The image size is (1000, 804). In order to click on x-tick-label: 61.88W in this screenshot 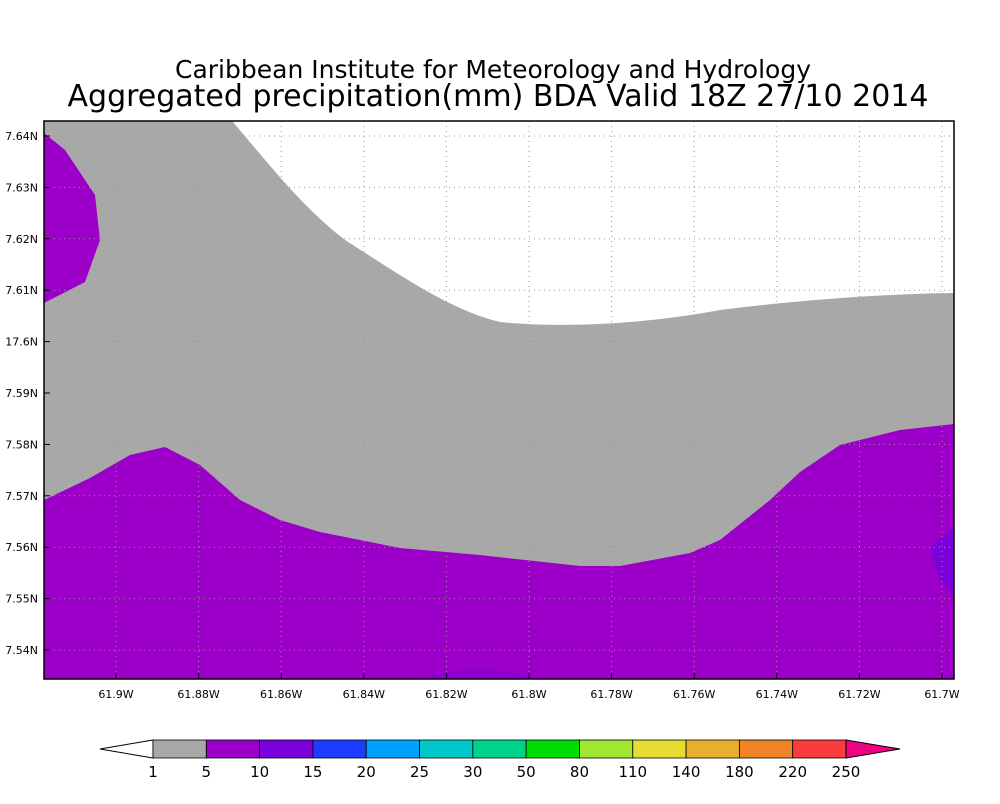, I will do `click(198, 694)`.